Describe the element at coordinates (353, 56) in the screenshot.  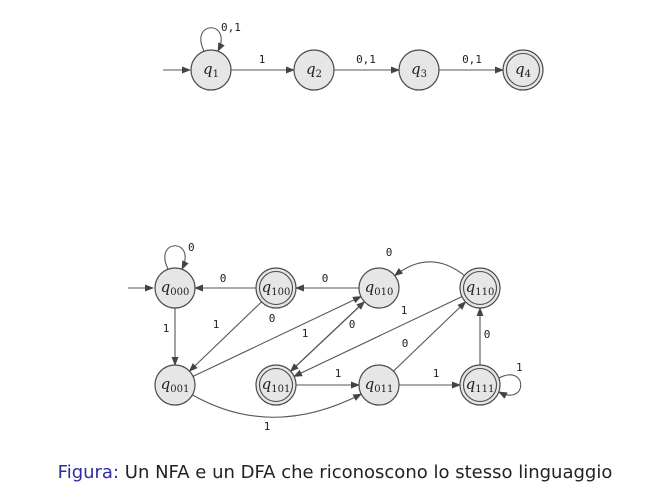
I see `nfa-diagram: 0,1 1 0,1 0,1 q1 q2 q3 q4` at that location.